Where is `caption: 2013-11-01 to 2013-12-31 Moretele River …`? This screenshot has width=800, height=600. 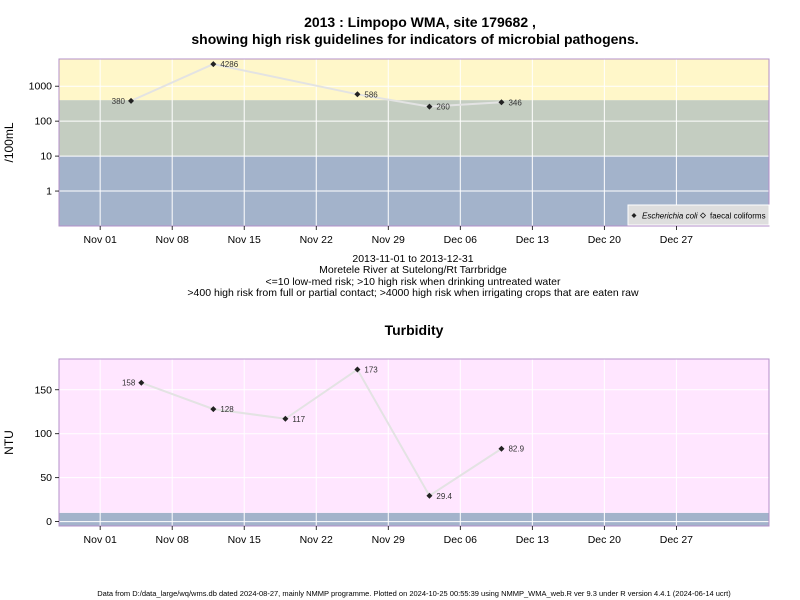 caption: 2013-11-01 to 2013-12-31 Moretele River … is located at coordinates (413, 276).